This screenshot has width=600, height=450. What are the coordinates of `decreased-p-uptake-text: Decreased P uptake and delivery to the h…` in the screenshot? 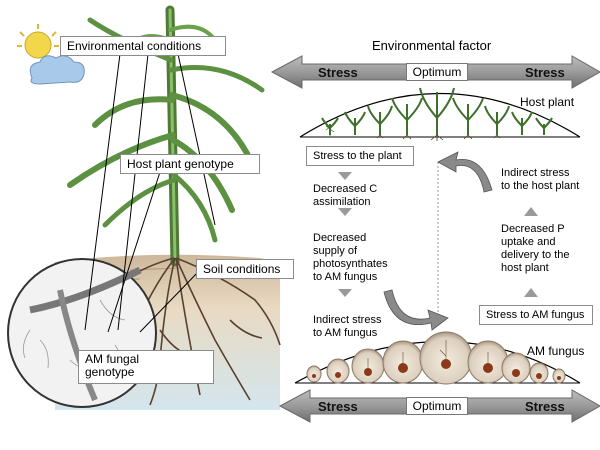 It's located at (535, 248).